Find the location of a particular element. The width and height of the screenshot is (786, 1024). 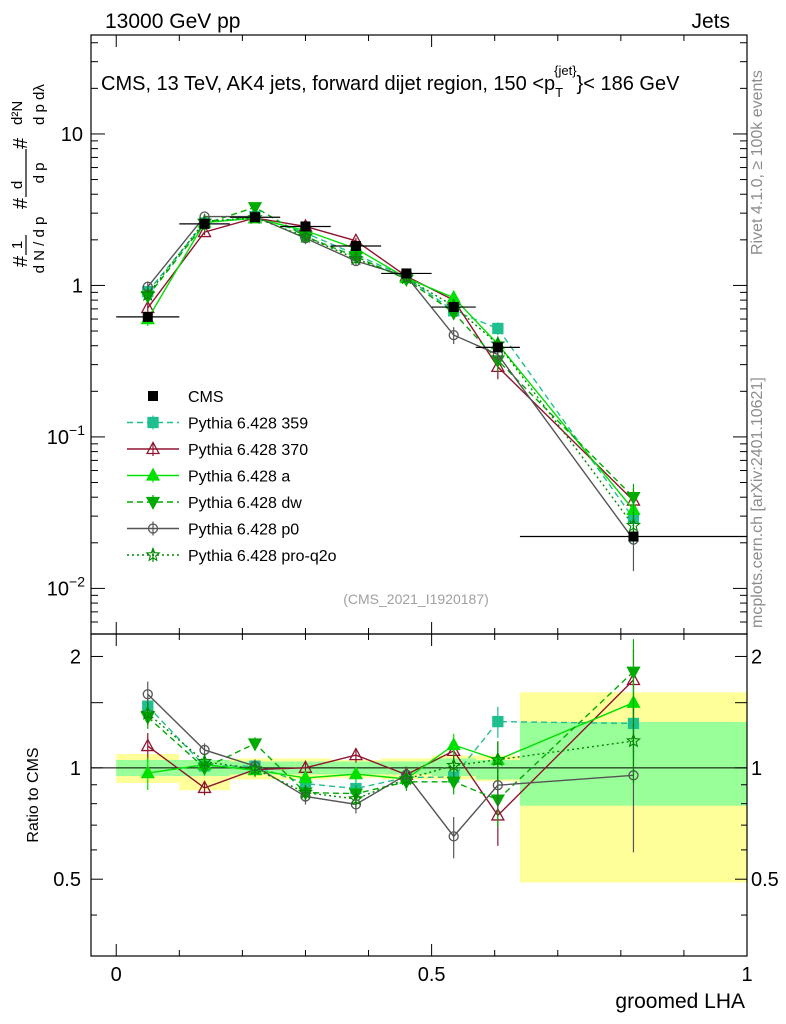

main-y-label-dn: d²N is located at coordinates (17, 113).